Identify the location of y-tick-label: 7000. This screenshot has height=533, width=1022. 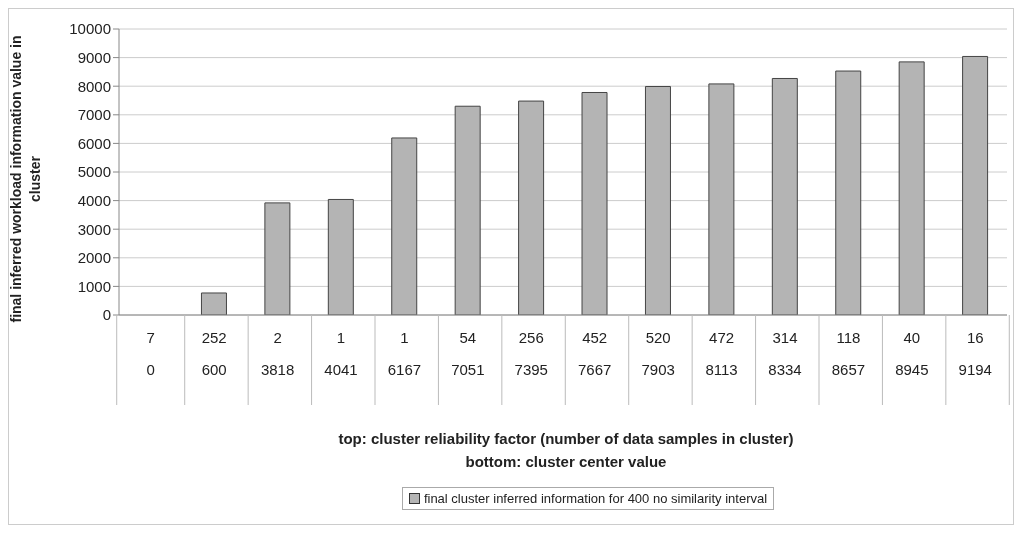
(94, 115).